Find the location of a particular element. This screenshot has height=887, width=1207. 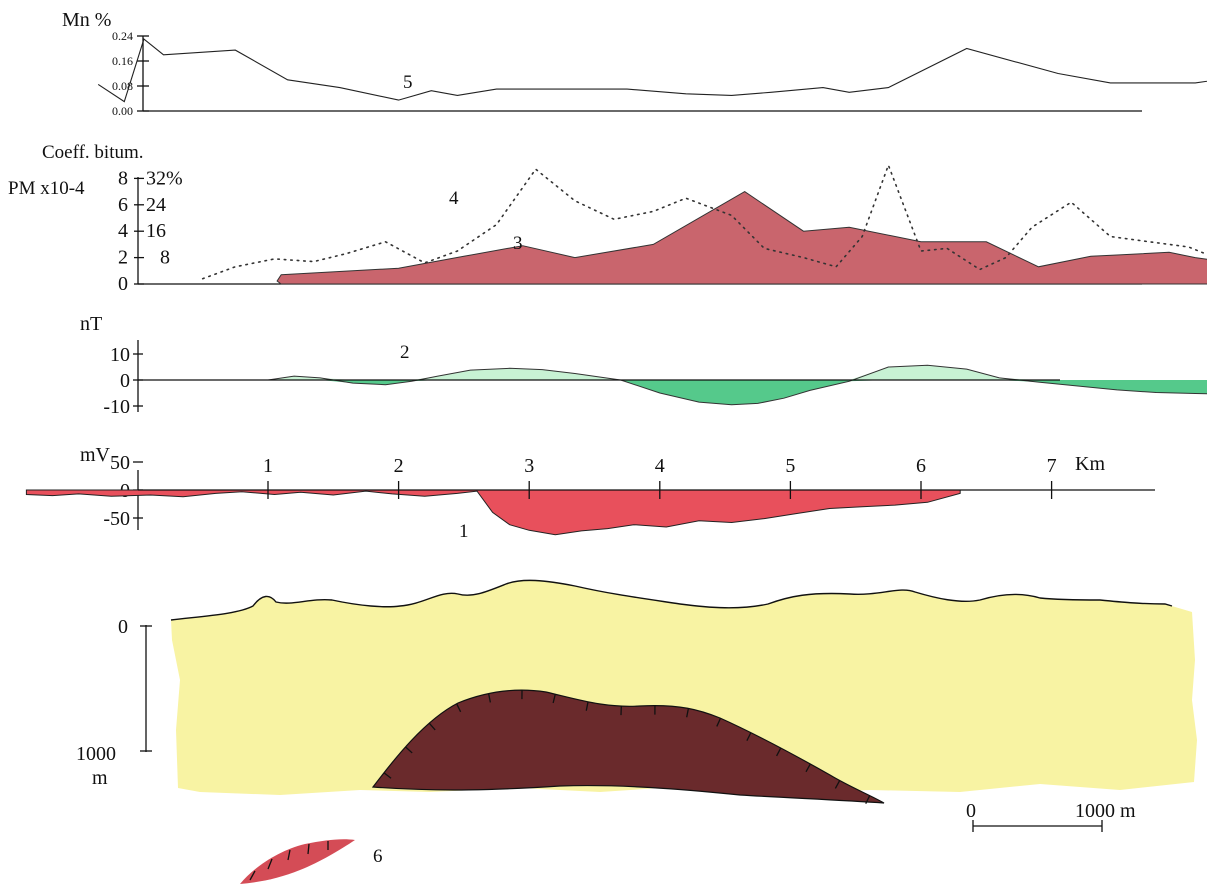

curve-label-5: 5 is located at coordinates (408, 82).